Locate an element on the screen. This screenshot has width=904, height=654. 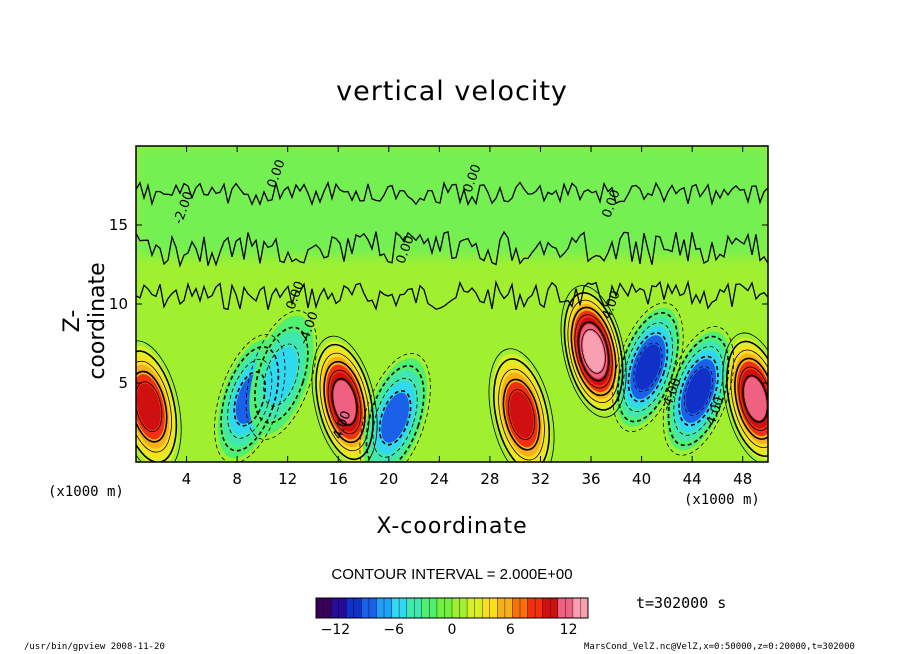
contour-interval: CONTOUR INTERVAL = 2.000E+00 is located at coordinates (452, 574).